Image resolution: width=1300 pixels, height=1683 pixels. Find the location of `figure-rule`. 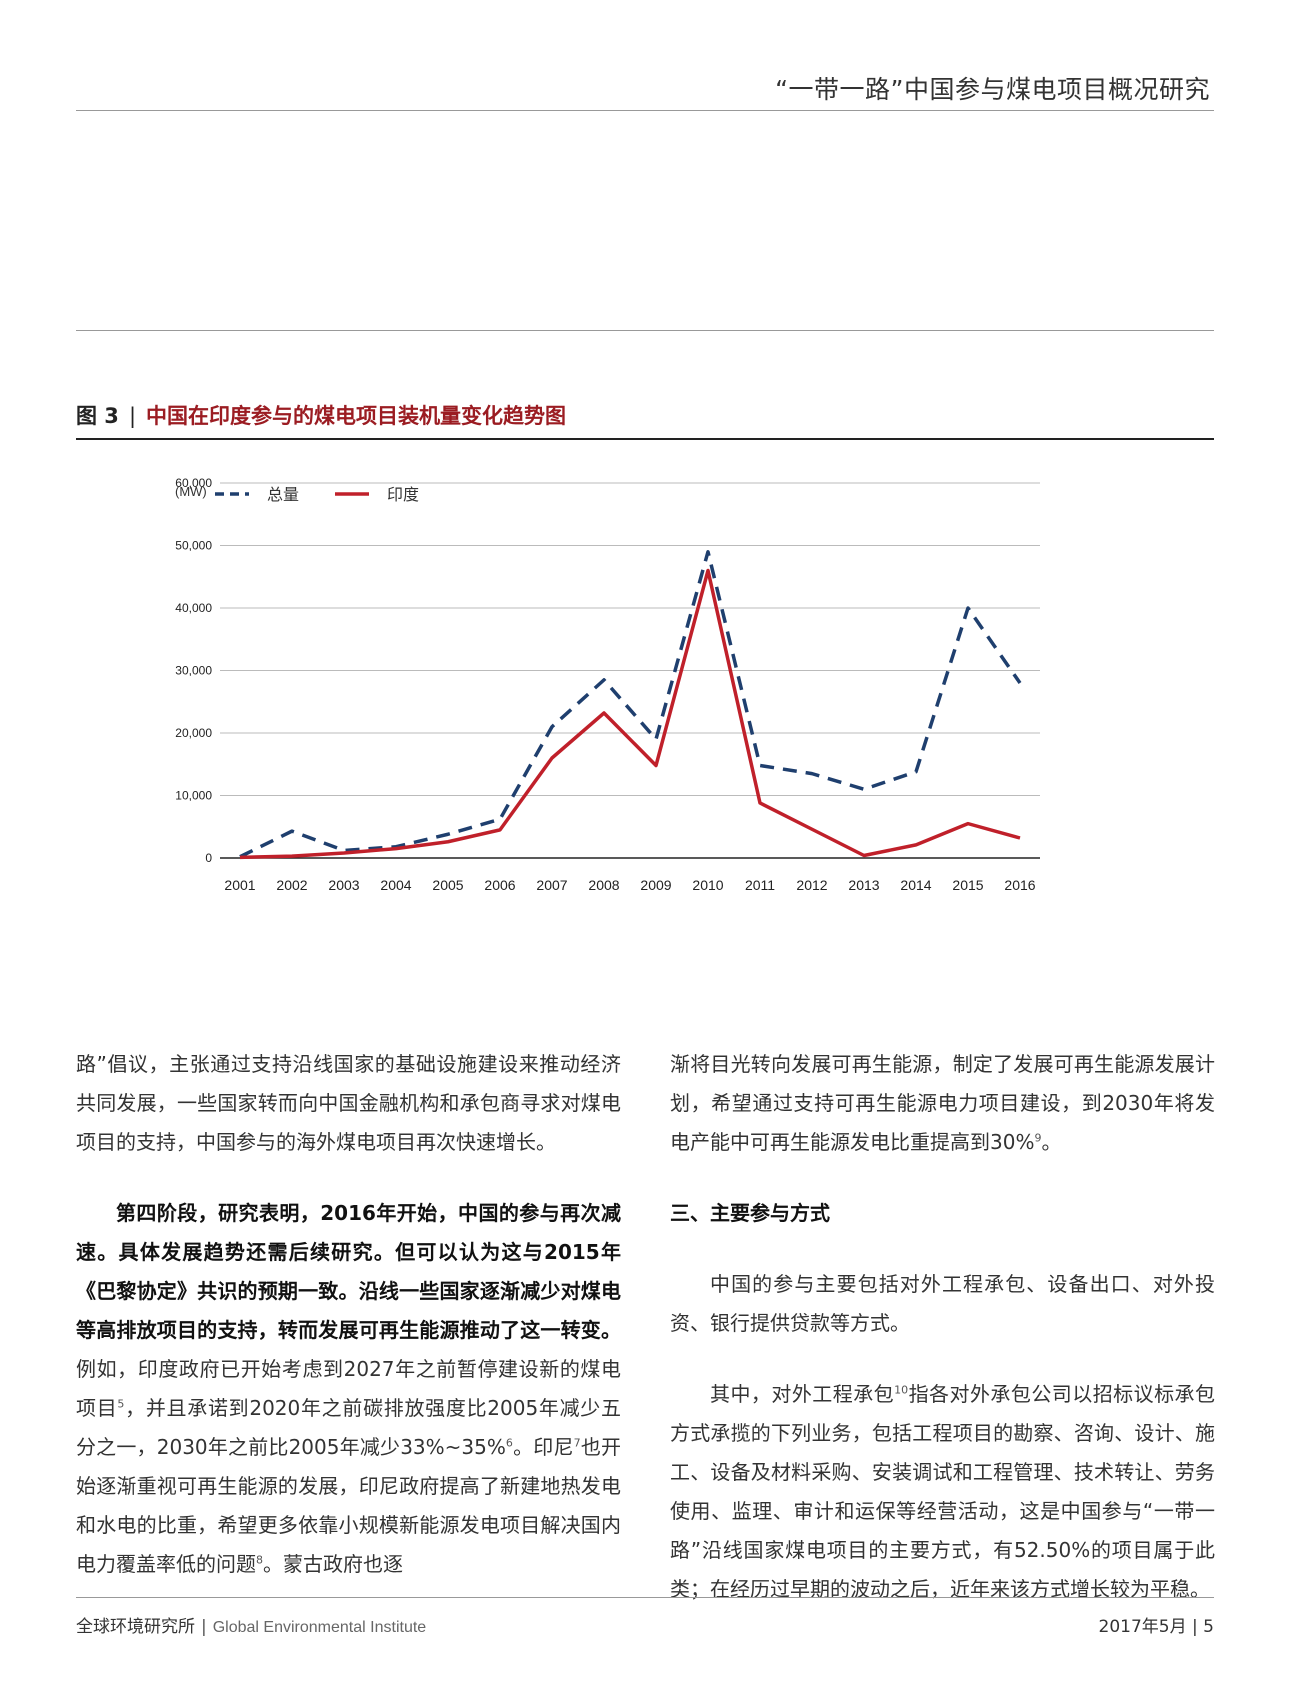

figure-rule is located at coordinates (645, 439).